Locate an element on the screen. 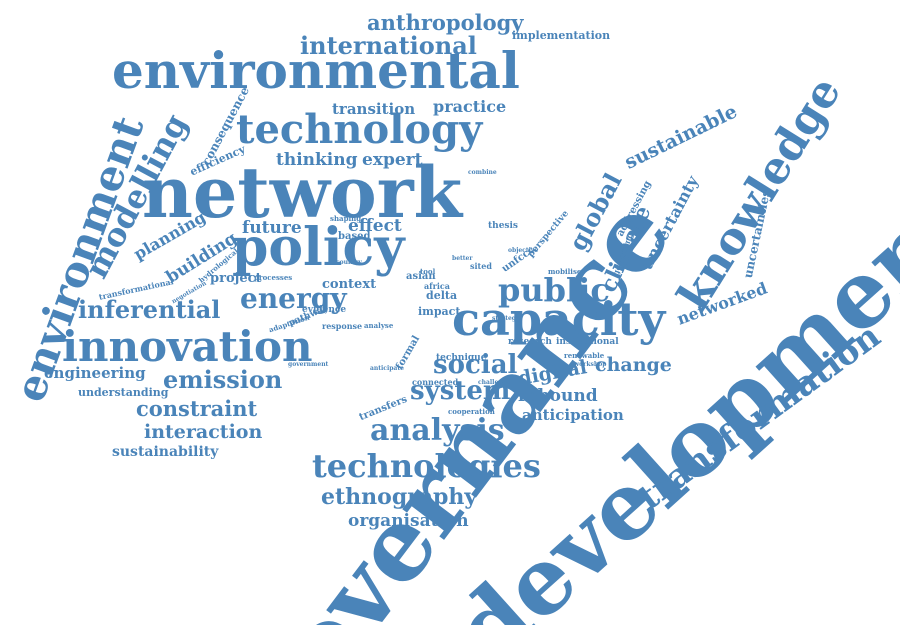  word-practice: practice is located at coordinates (470, 106).